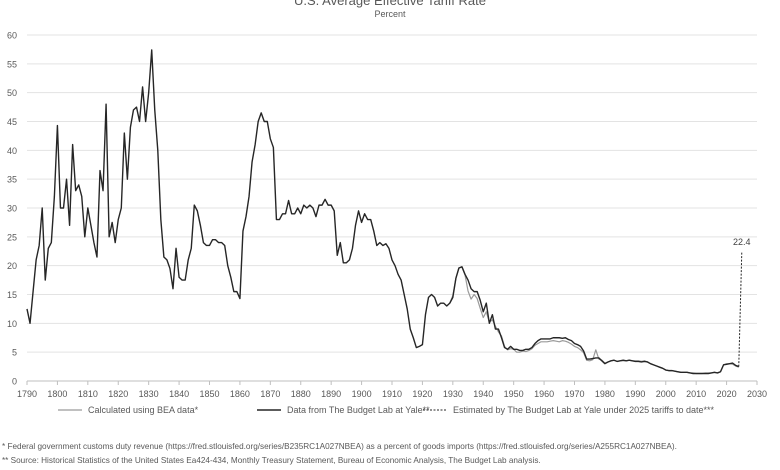 Image resolution: width=780 pixels, height=470 pixels. Describe the element at coordinates (118, 394) in the screenshot. I see `x-tick-label: 1820` at that location.